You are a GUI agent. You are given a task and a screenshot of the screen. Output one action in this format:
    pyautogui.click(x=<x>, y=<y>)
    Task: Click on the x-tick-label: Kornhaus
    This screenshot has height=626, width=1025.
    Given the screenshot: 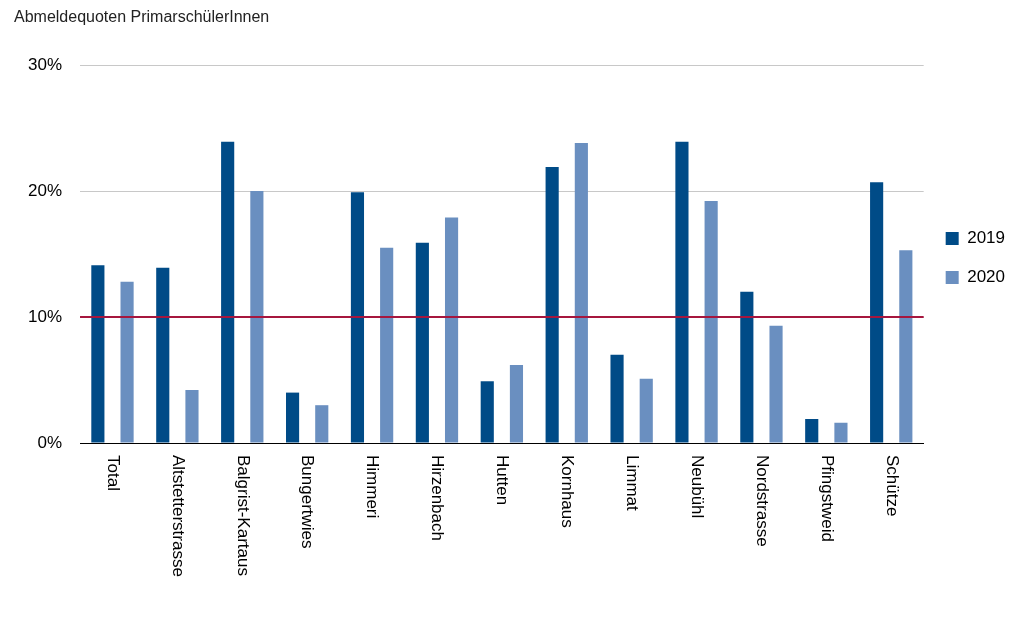 What is the action you would take?
    pyautogui.click(x=568, y=491)
    